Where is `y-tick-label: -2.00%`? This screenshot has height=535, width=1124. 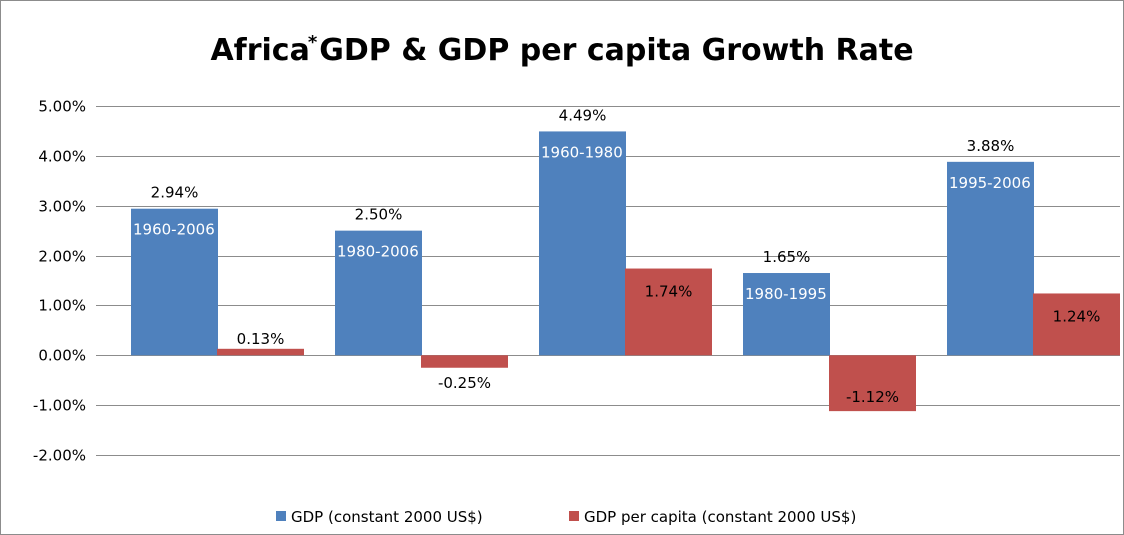
y-tick-label: -2.00% is located at coordinates (59, 456).